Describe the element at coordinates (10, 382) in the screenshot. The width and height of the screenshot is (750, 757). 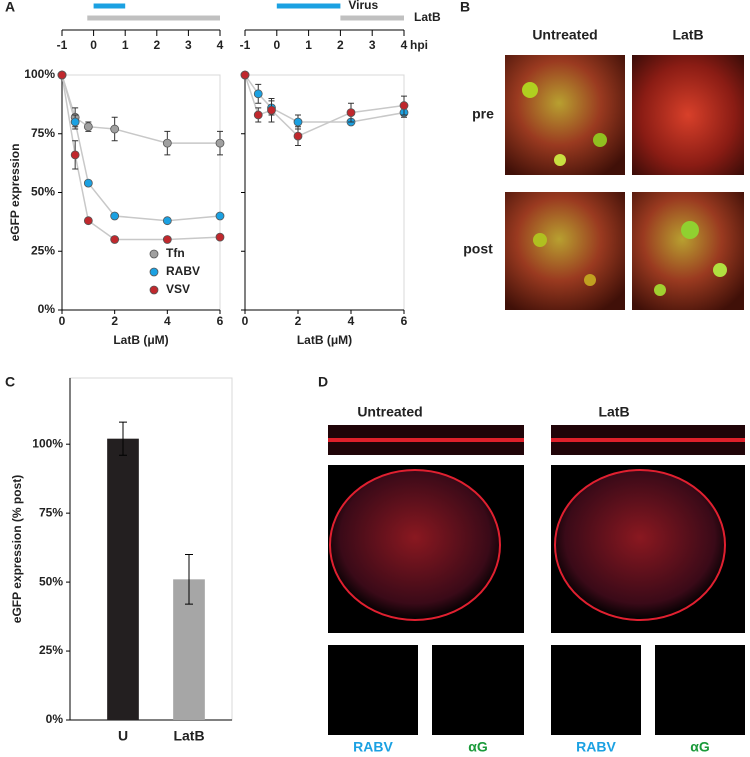
I see `panel-letter: C` at that location.